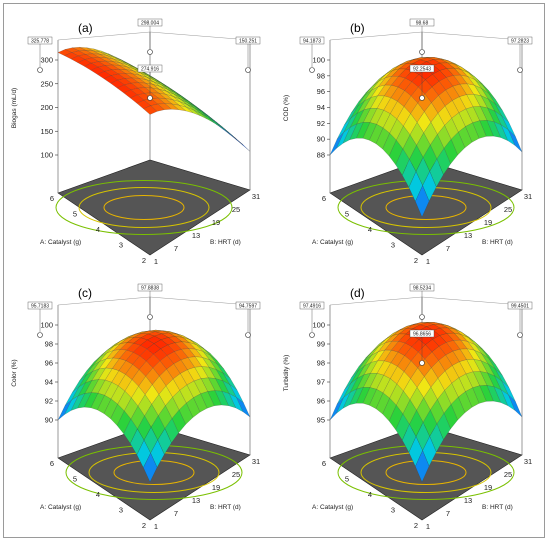 Image resolution: width=550 pixels, height=543 pixels. What do you see at coordinates (14, 372) in the screenshot?
I see `y-axis-title: Color (%)` at bounding box center [14, 372].